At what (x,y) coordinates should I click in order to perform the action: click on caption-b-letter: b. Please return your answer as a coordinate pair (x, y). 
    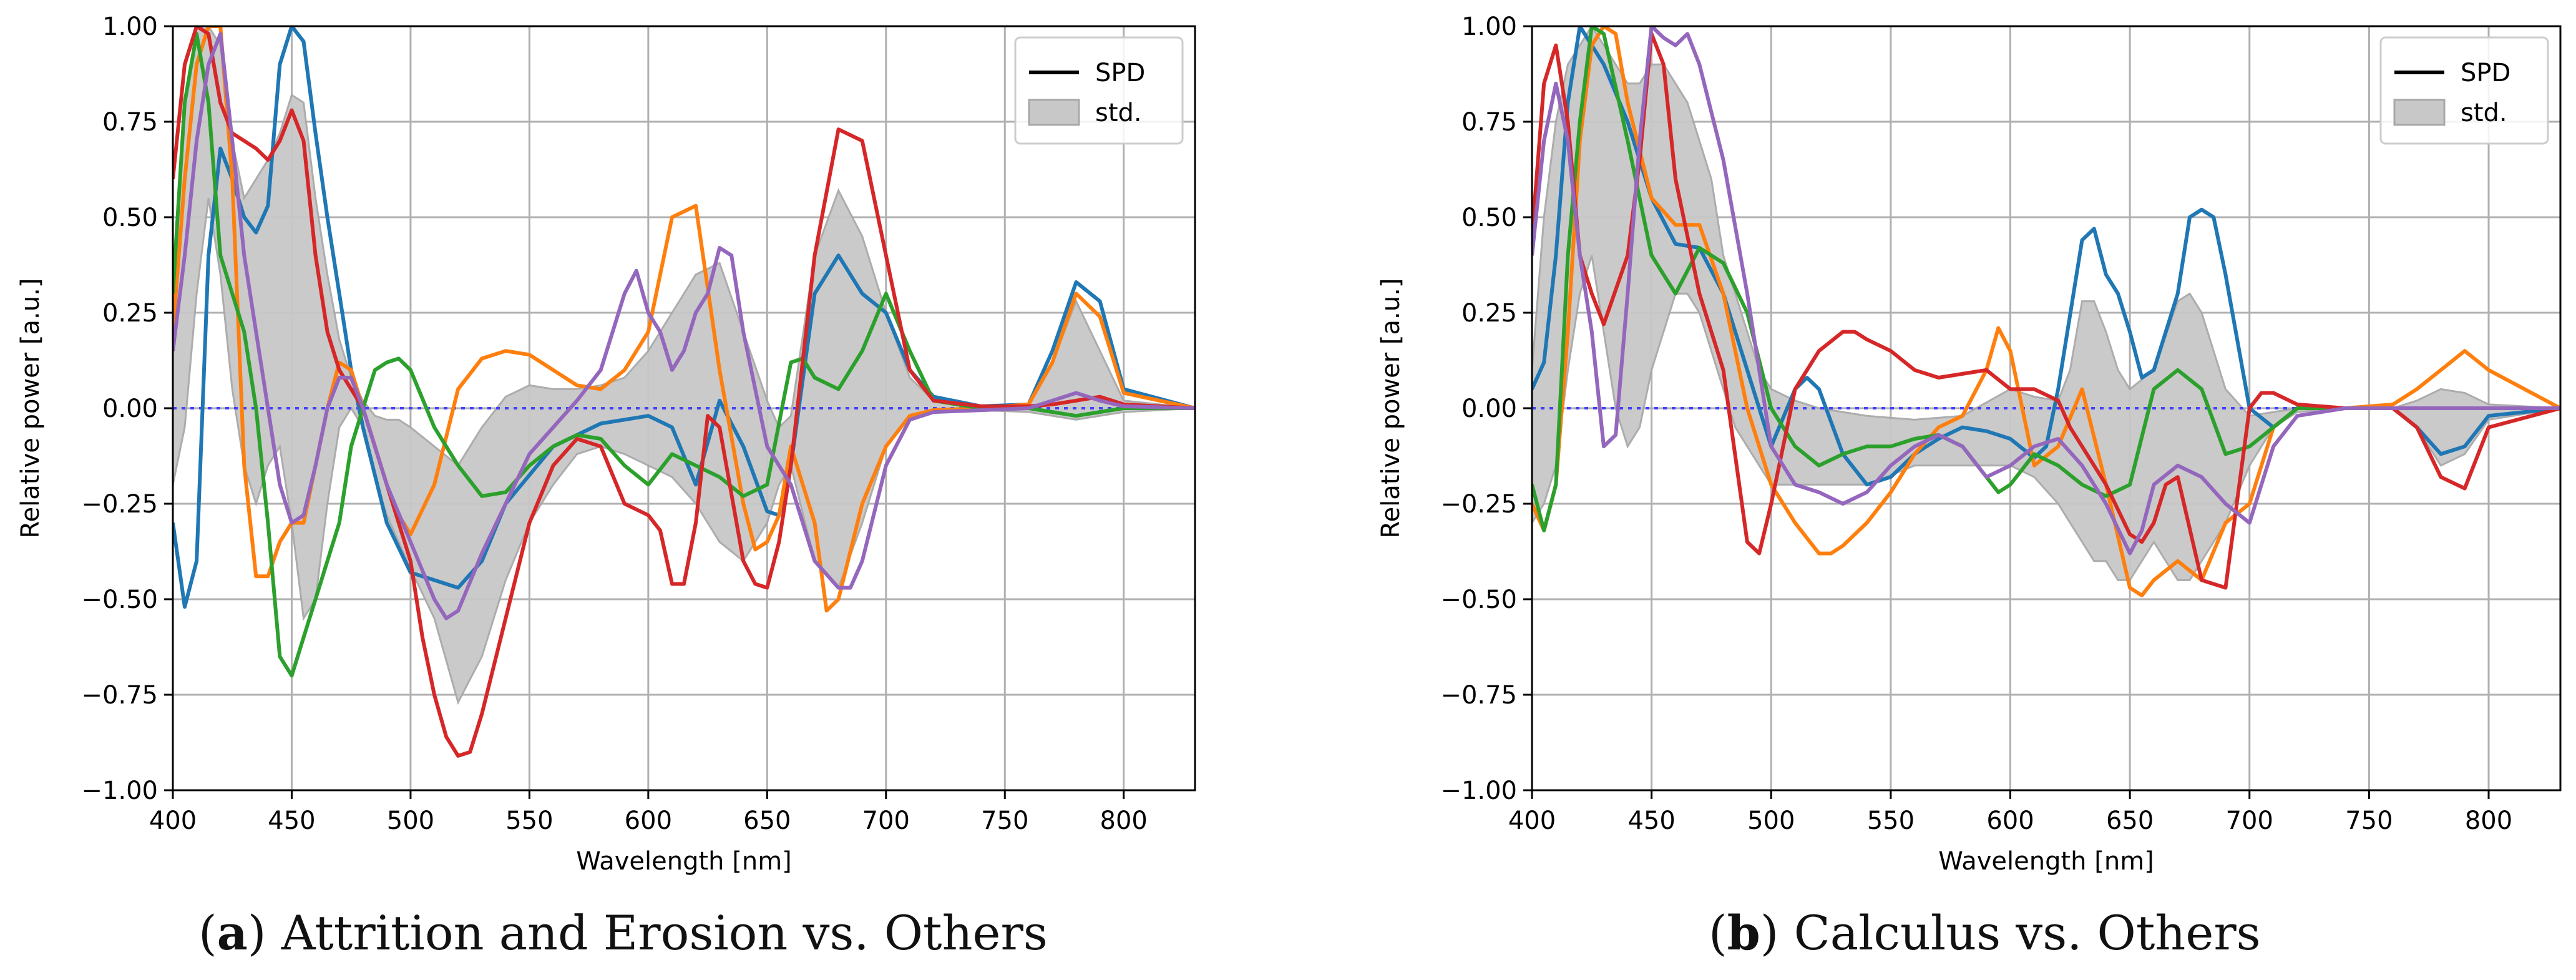
    Looking at the image, I should click on (1743, 933).